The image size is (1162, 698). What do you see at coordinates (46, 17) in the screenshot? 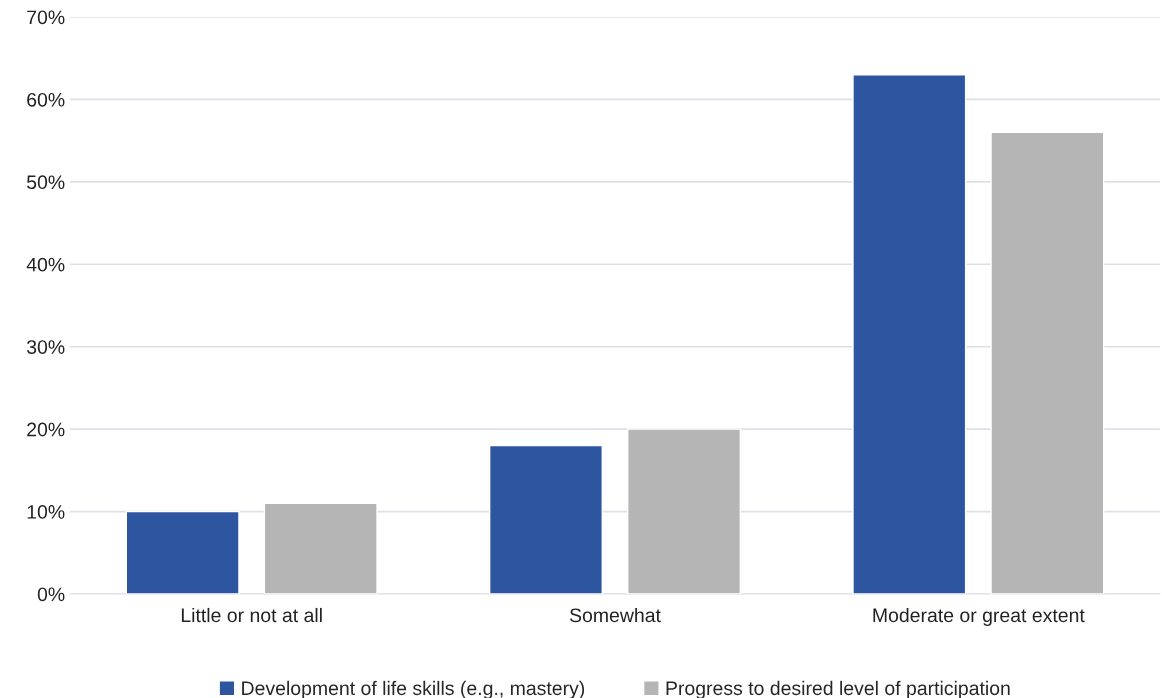
I see `y-tick-label: 70%` at bounding box center [46, 17].